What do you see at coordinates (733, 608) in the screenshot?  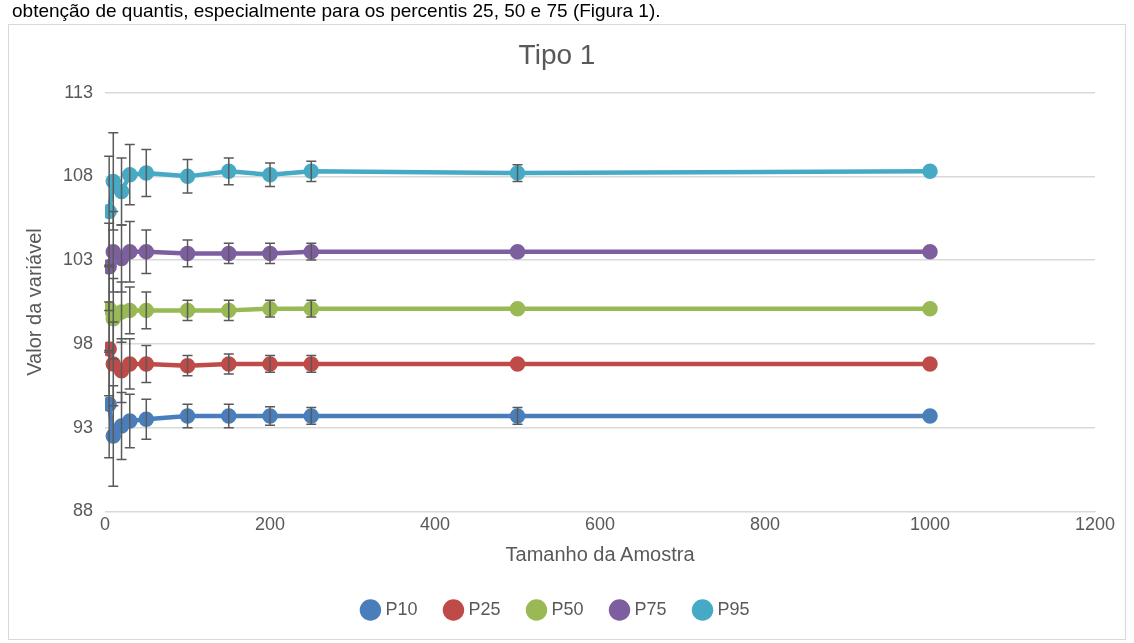 I see `legend-label: P95` at bounding box center [733, 608].